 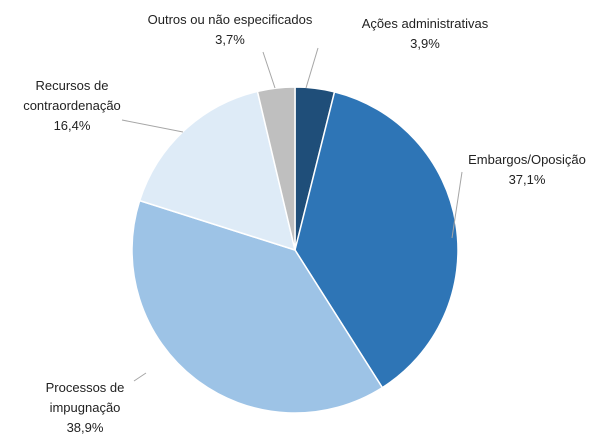 I want to click on slice-label: Processos de impugnação 38,9%, so click(x=85, y=406).